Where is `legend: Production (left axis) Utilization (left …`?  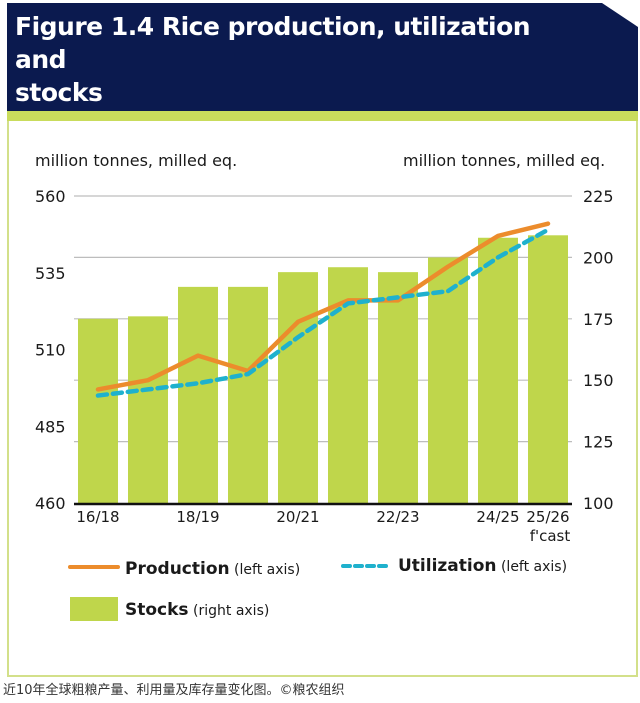
legend: Production (left axis) Utilization (left … is located at coordinates (317, 588).